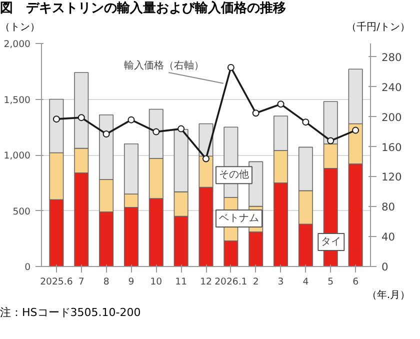  I want to click on series-label: ベトナム, so click(238, 218).